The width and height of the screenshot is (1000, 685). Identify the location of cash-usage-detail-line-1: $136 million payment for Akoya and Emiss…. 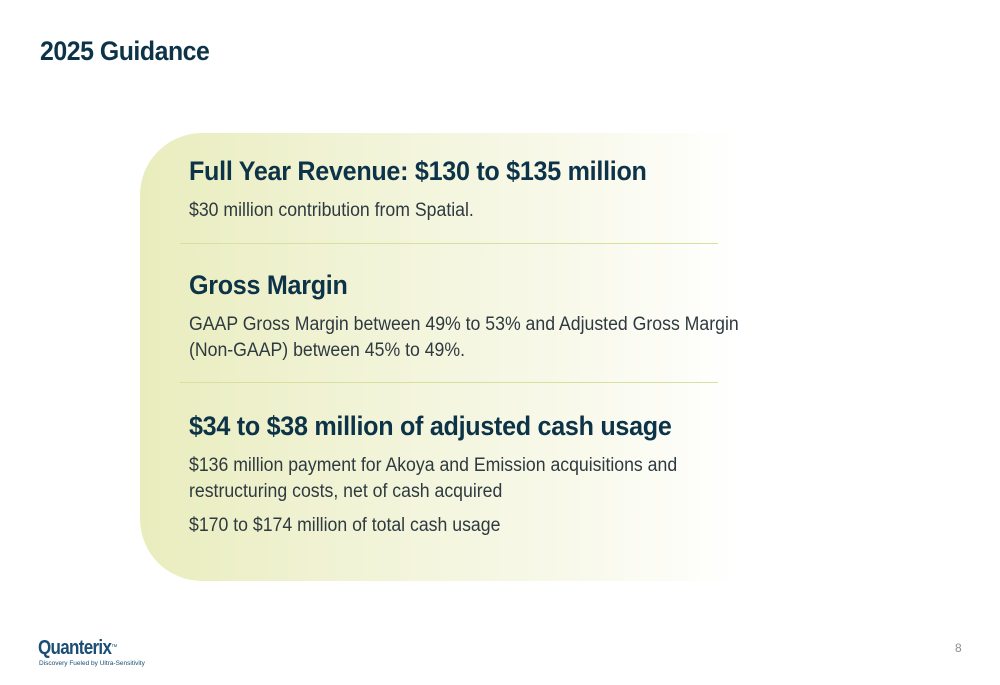
(433, 465).